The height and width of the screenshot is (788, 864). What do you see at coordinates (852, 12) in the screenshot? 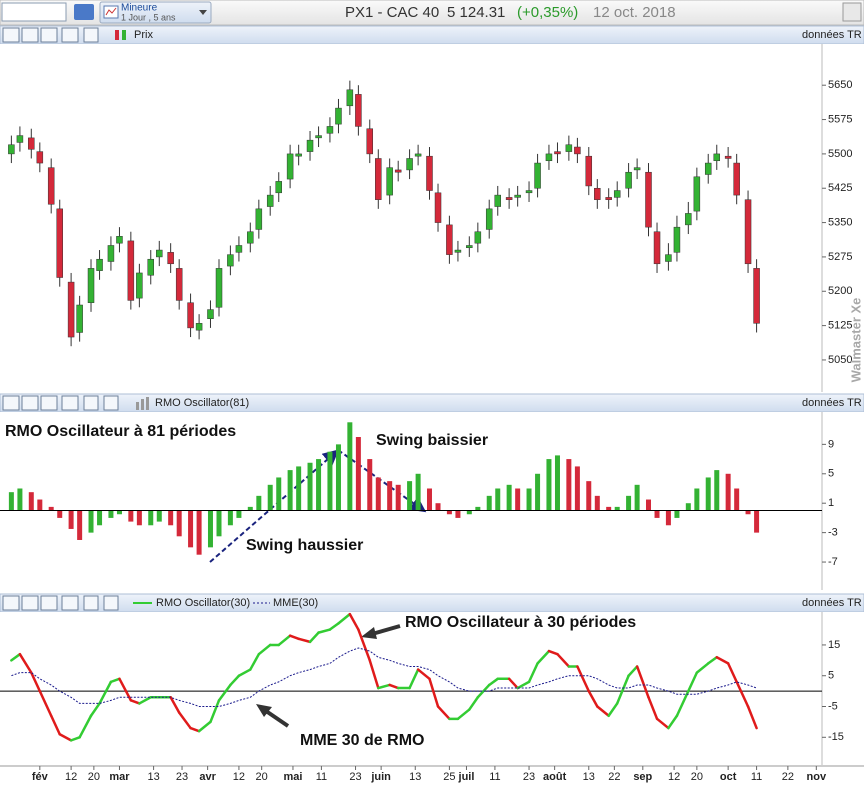
I see `settings-icon` at bounding box center [852, 12].